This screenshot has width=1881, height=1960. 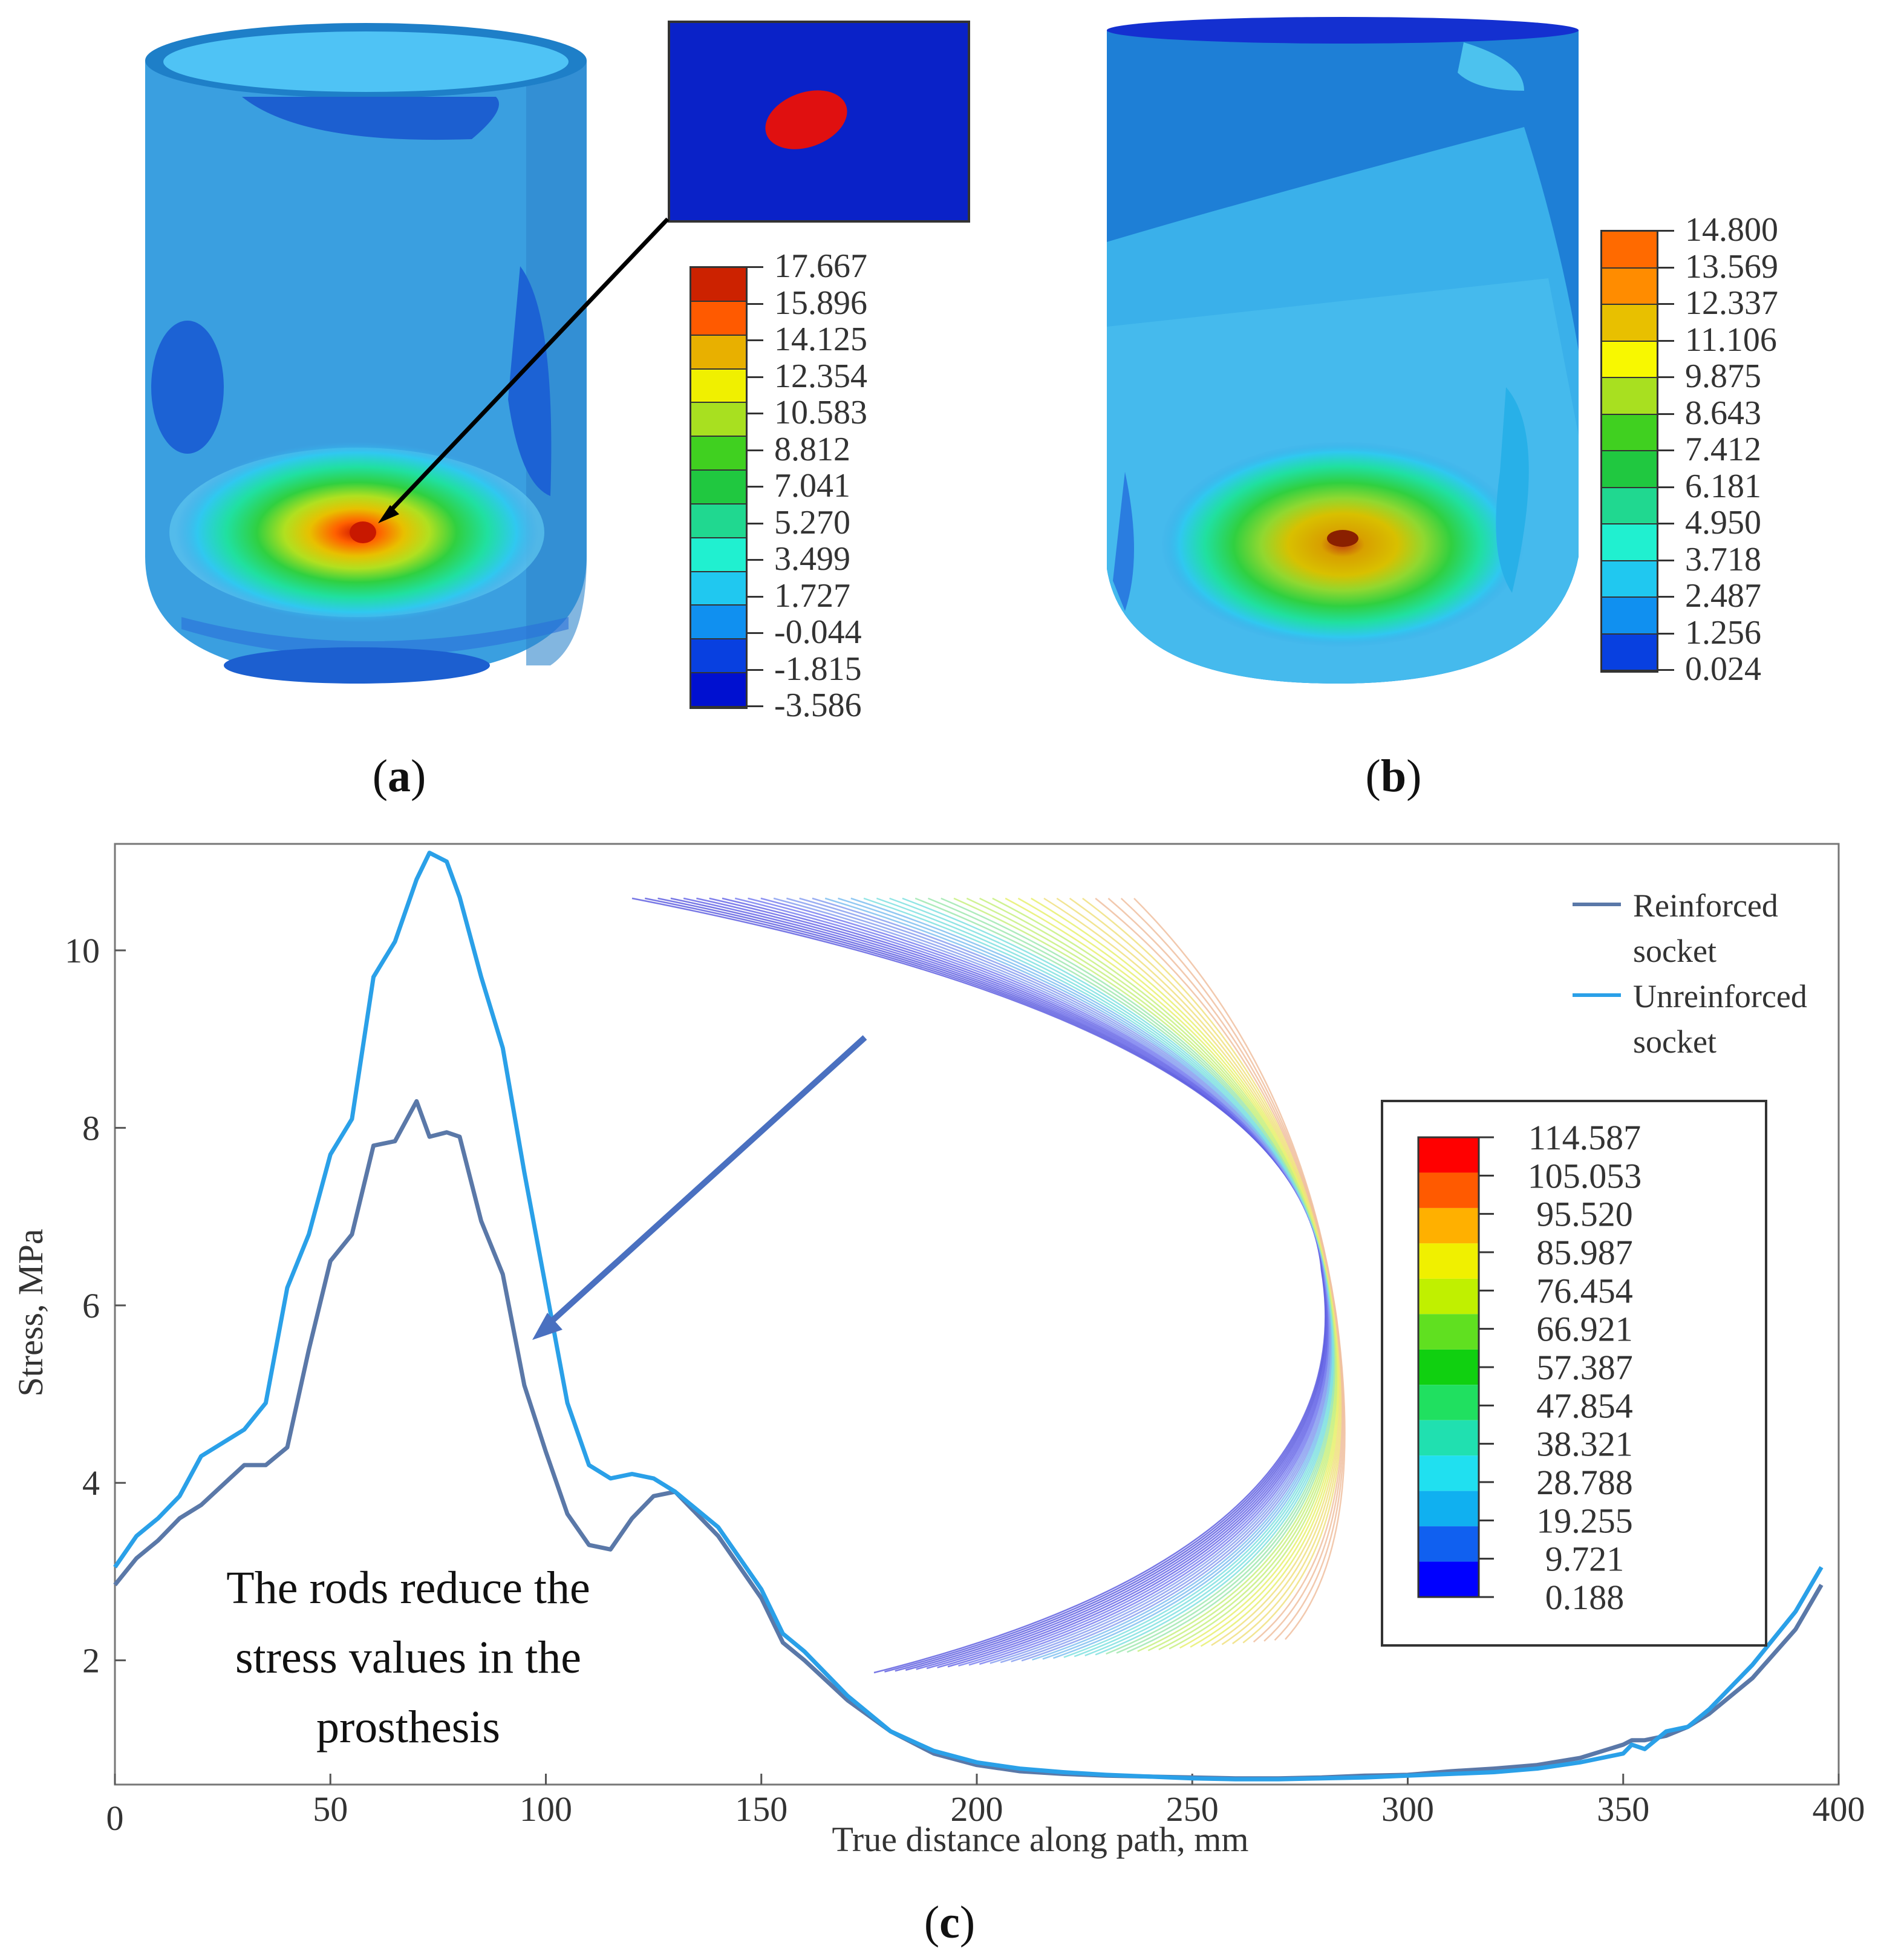 What do you see at coordinates (812, 559) in the screenshot?
I see `legend-a-value: 3.499` at bounding box center [812, 559].